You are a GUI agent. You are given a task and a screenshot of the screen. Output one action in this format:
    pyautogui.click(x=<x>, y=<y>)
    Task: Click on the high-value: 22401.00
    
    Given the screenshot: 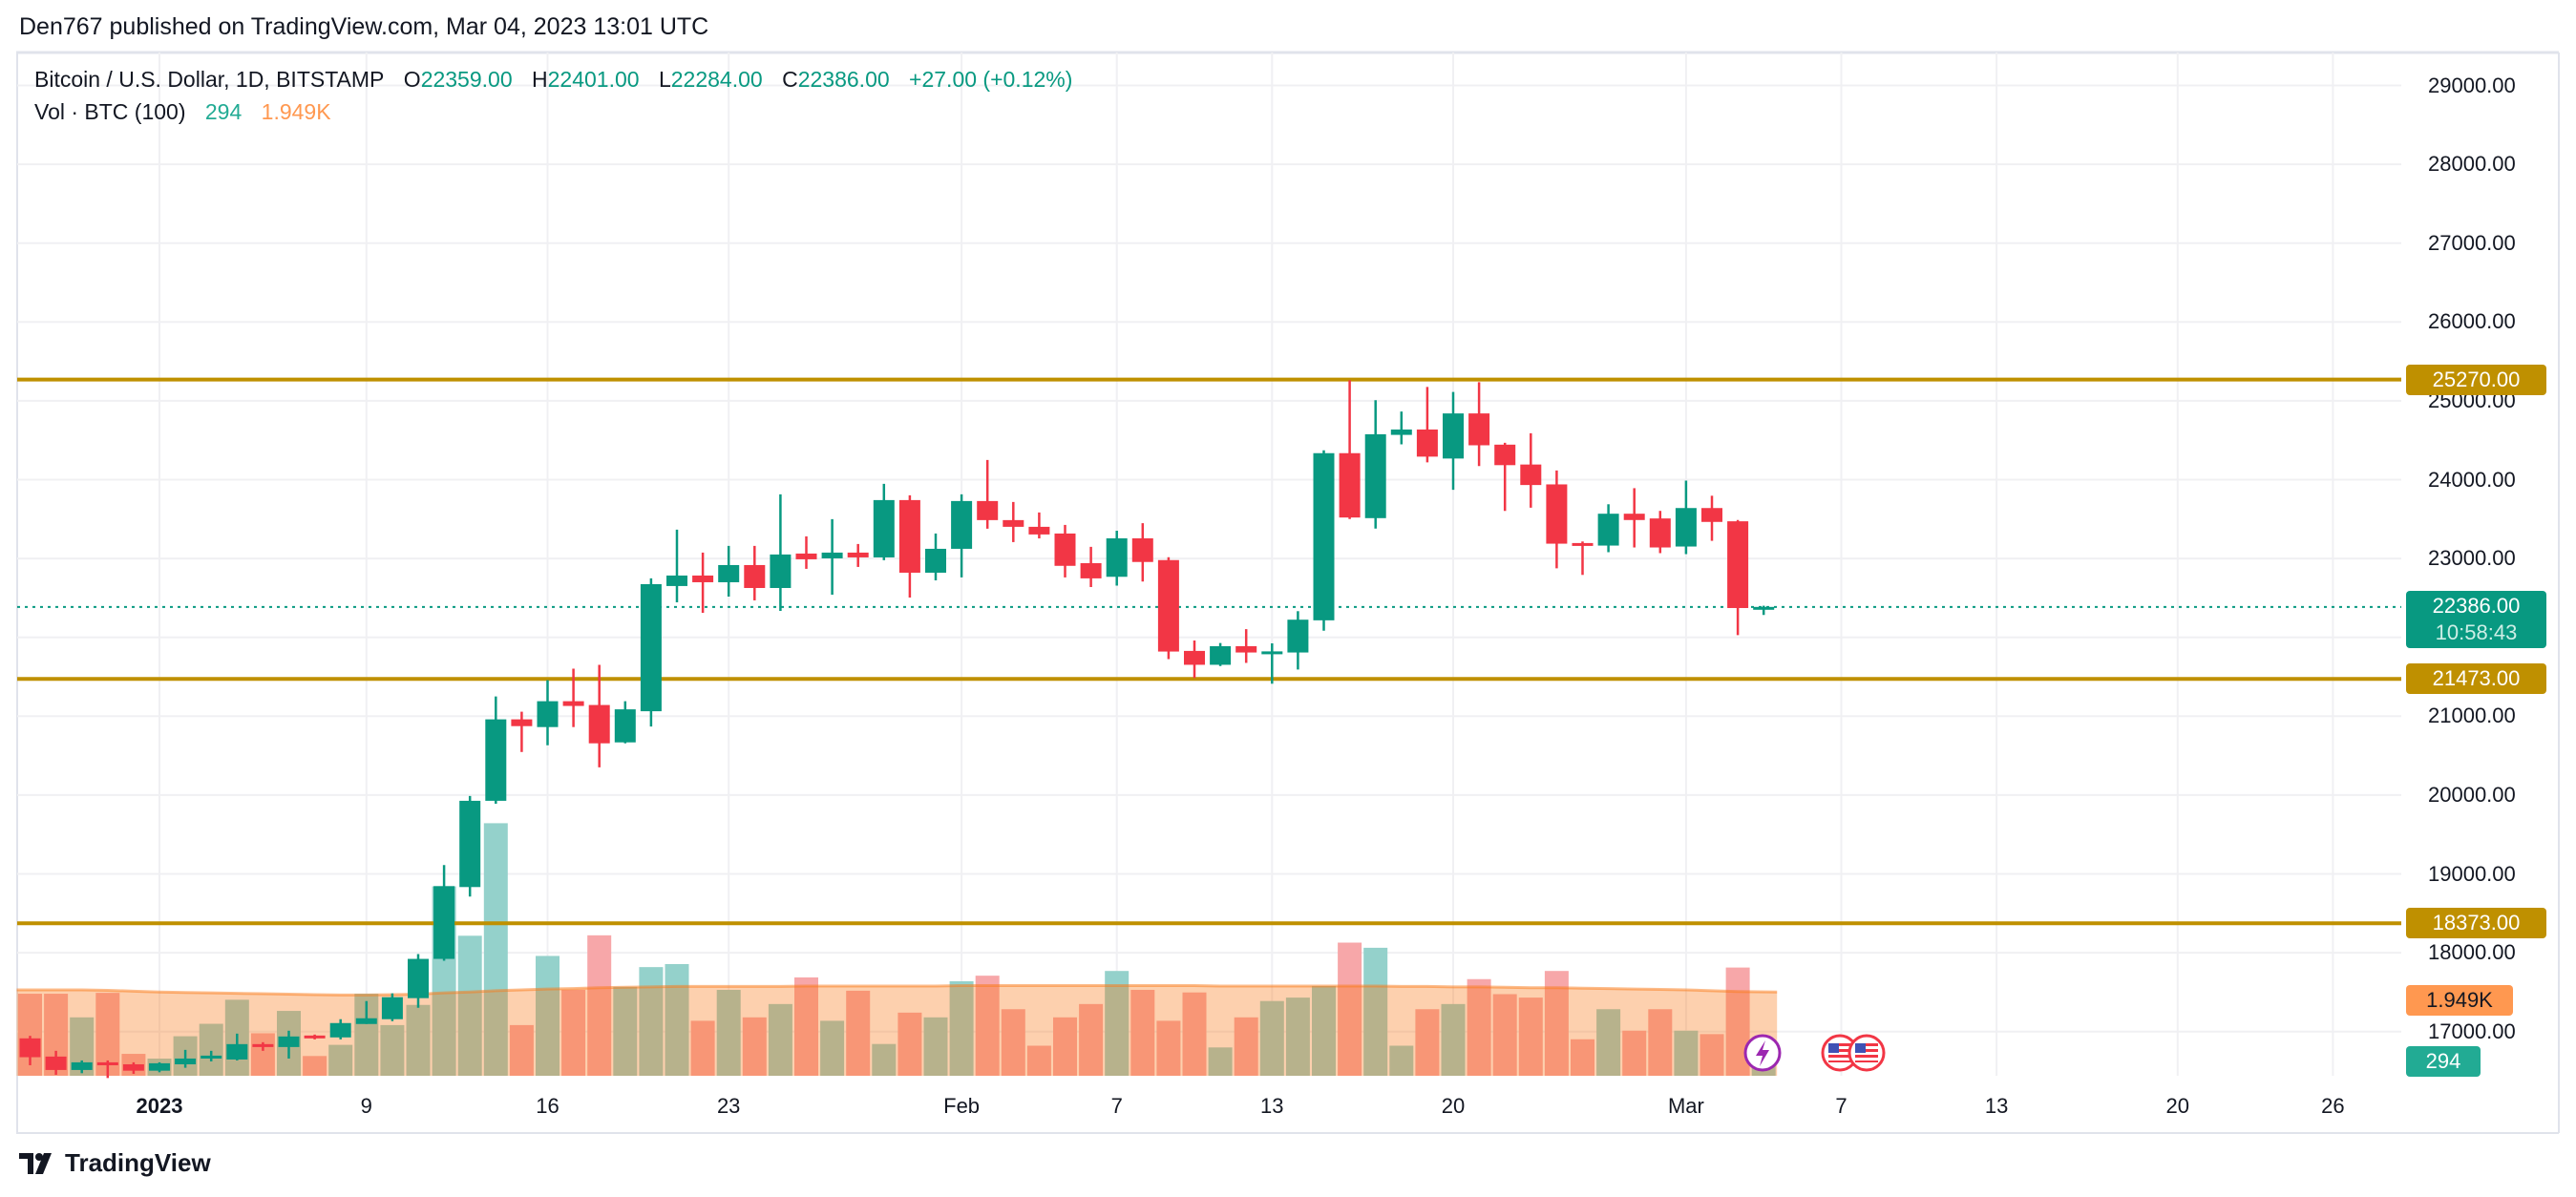 What is the action you would take?
    pyautogui.click(x=593, y=80)
    